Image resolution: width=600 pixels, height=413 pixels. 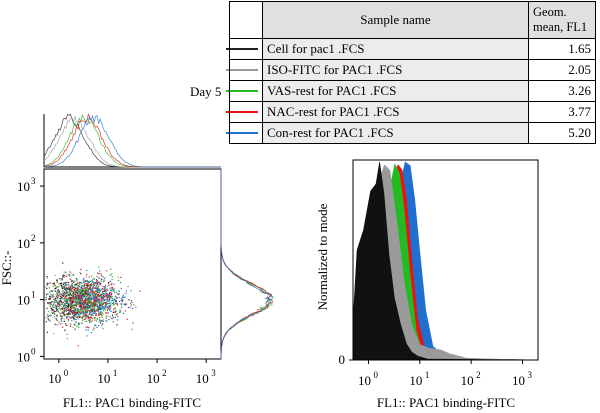 I want to click on overlay-x-axis-label: FL1:: PAC1 binding-FITC, so click(x=446, y=402).